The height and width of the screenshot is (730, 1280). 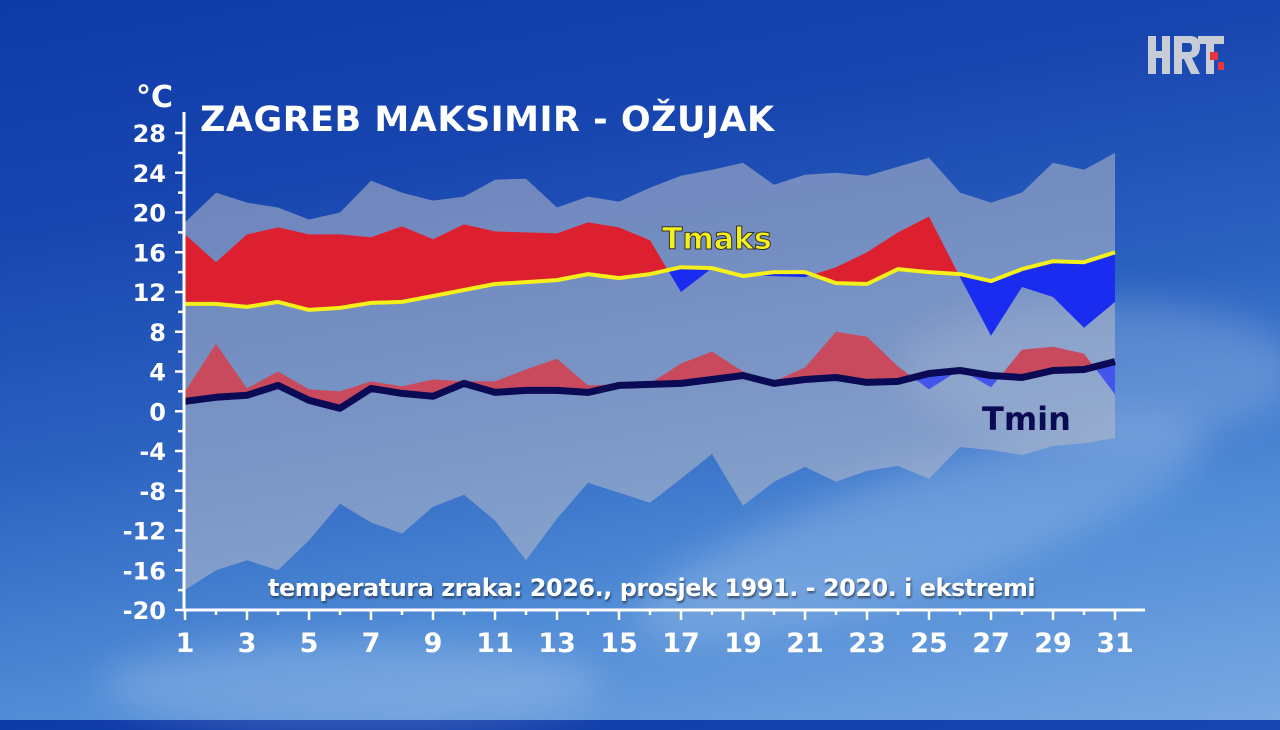 What do you see at coordinates (149, 214) in the screenshot?
I see `y-tick-label: 20` at bounding box center [149, 214].